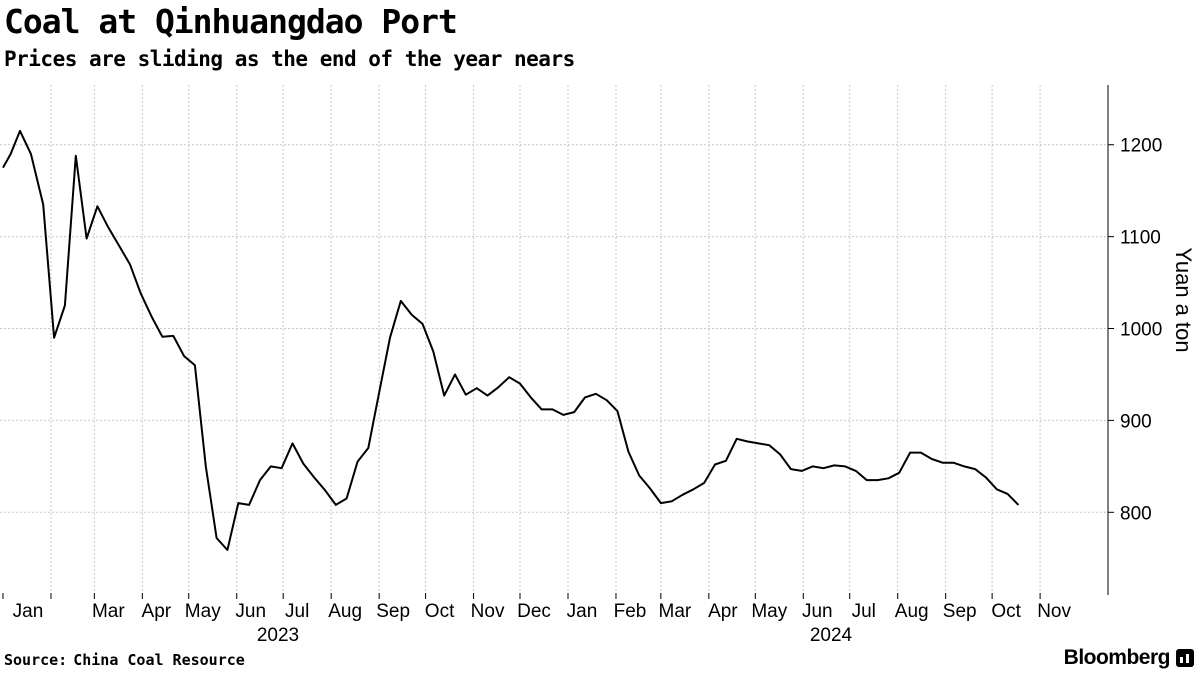  I want to click on source-label: Source:, so click(36, 660).